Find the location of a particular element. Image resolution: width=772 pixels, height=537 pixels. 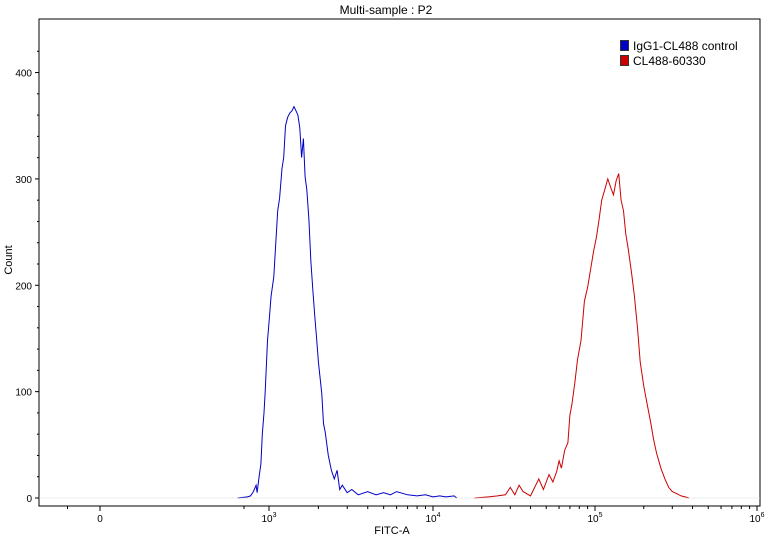

x-tick-label: 0 is located at coordinates (100, 519).